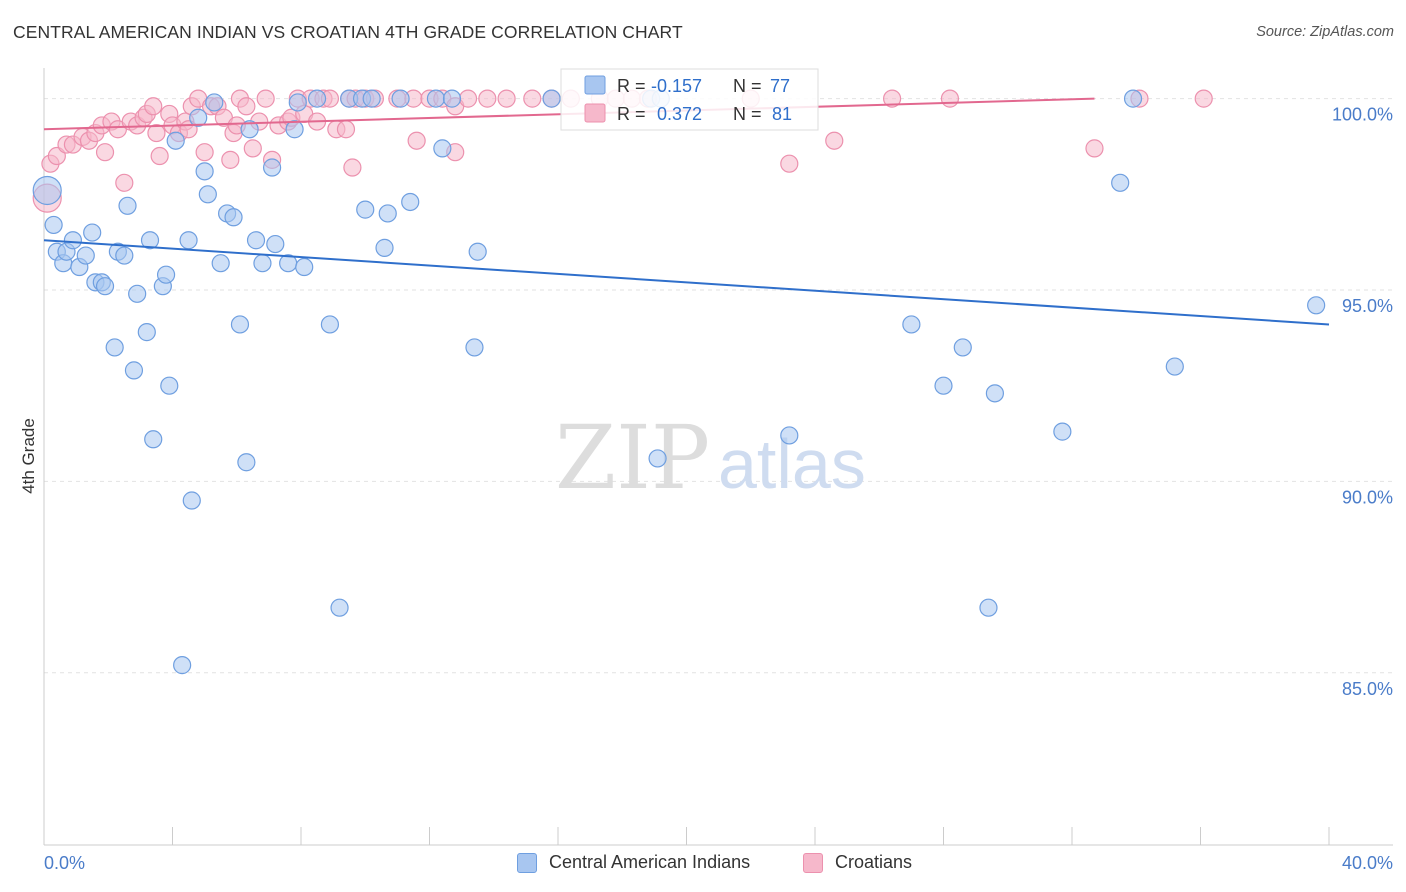 Image resolution: width=1406 pixels, height=892 pixels. I want to click on watermark-zip: ZIP, so click(632, 457).